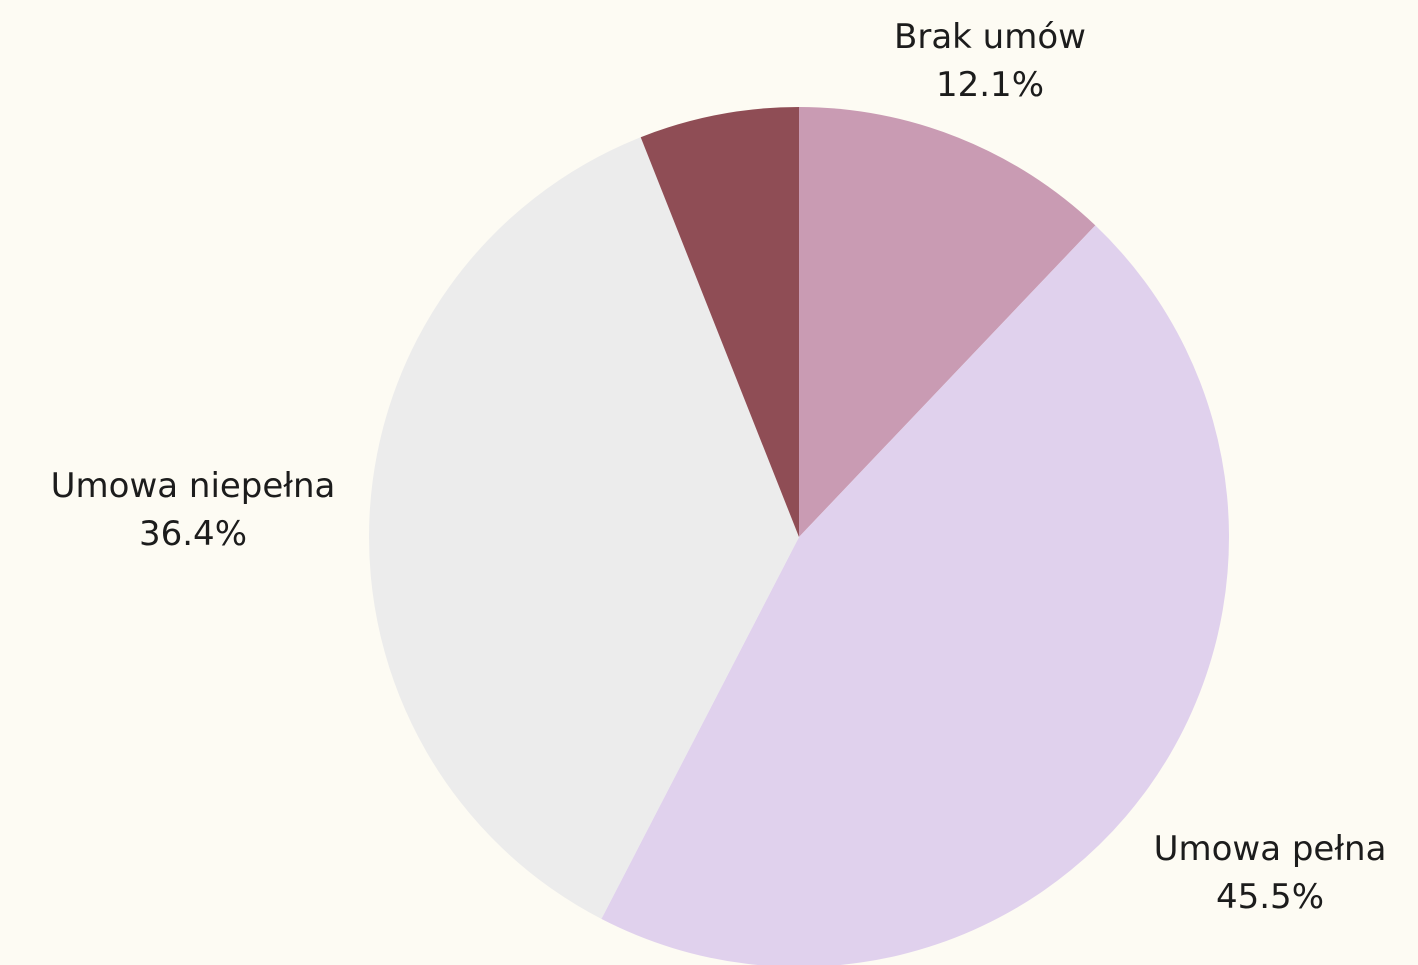 The height and width of the screenshot is (965, 1418). I want to click on slice-value-label-2: 45.5%, so click(1270, 897).